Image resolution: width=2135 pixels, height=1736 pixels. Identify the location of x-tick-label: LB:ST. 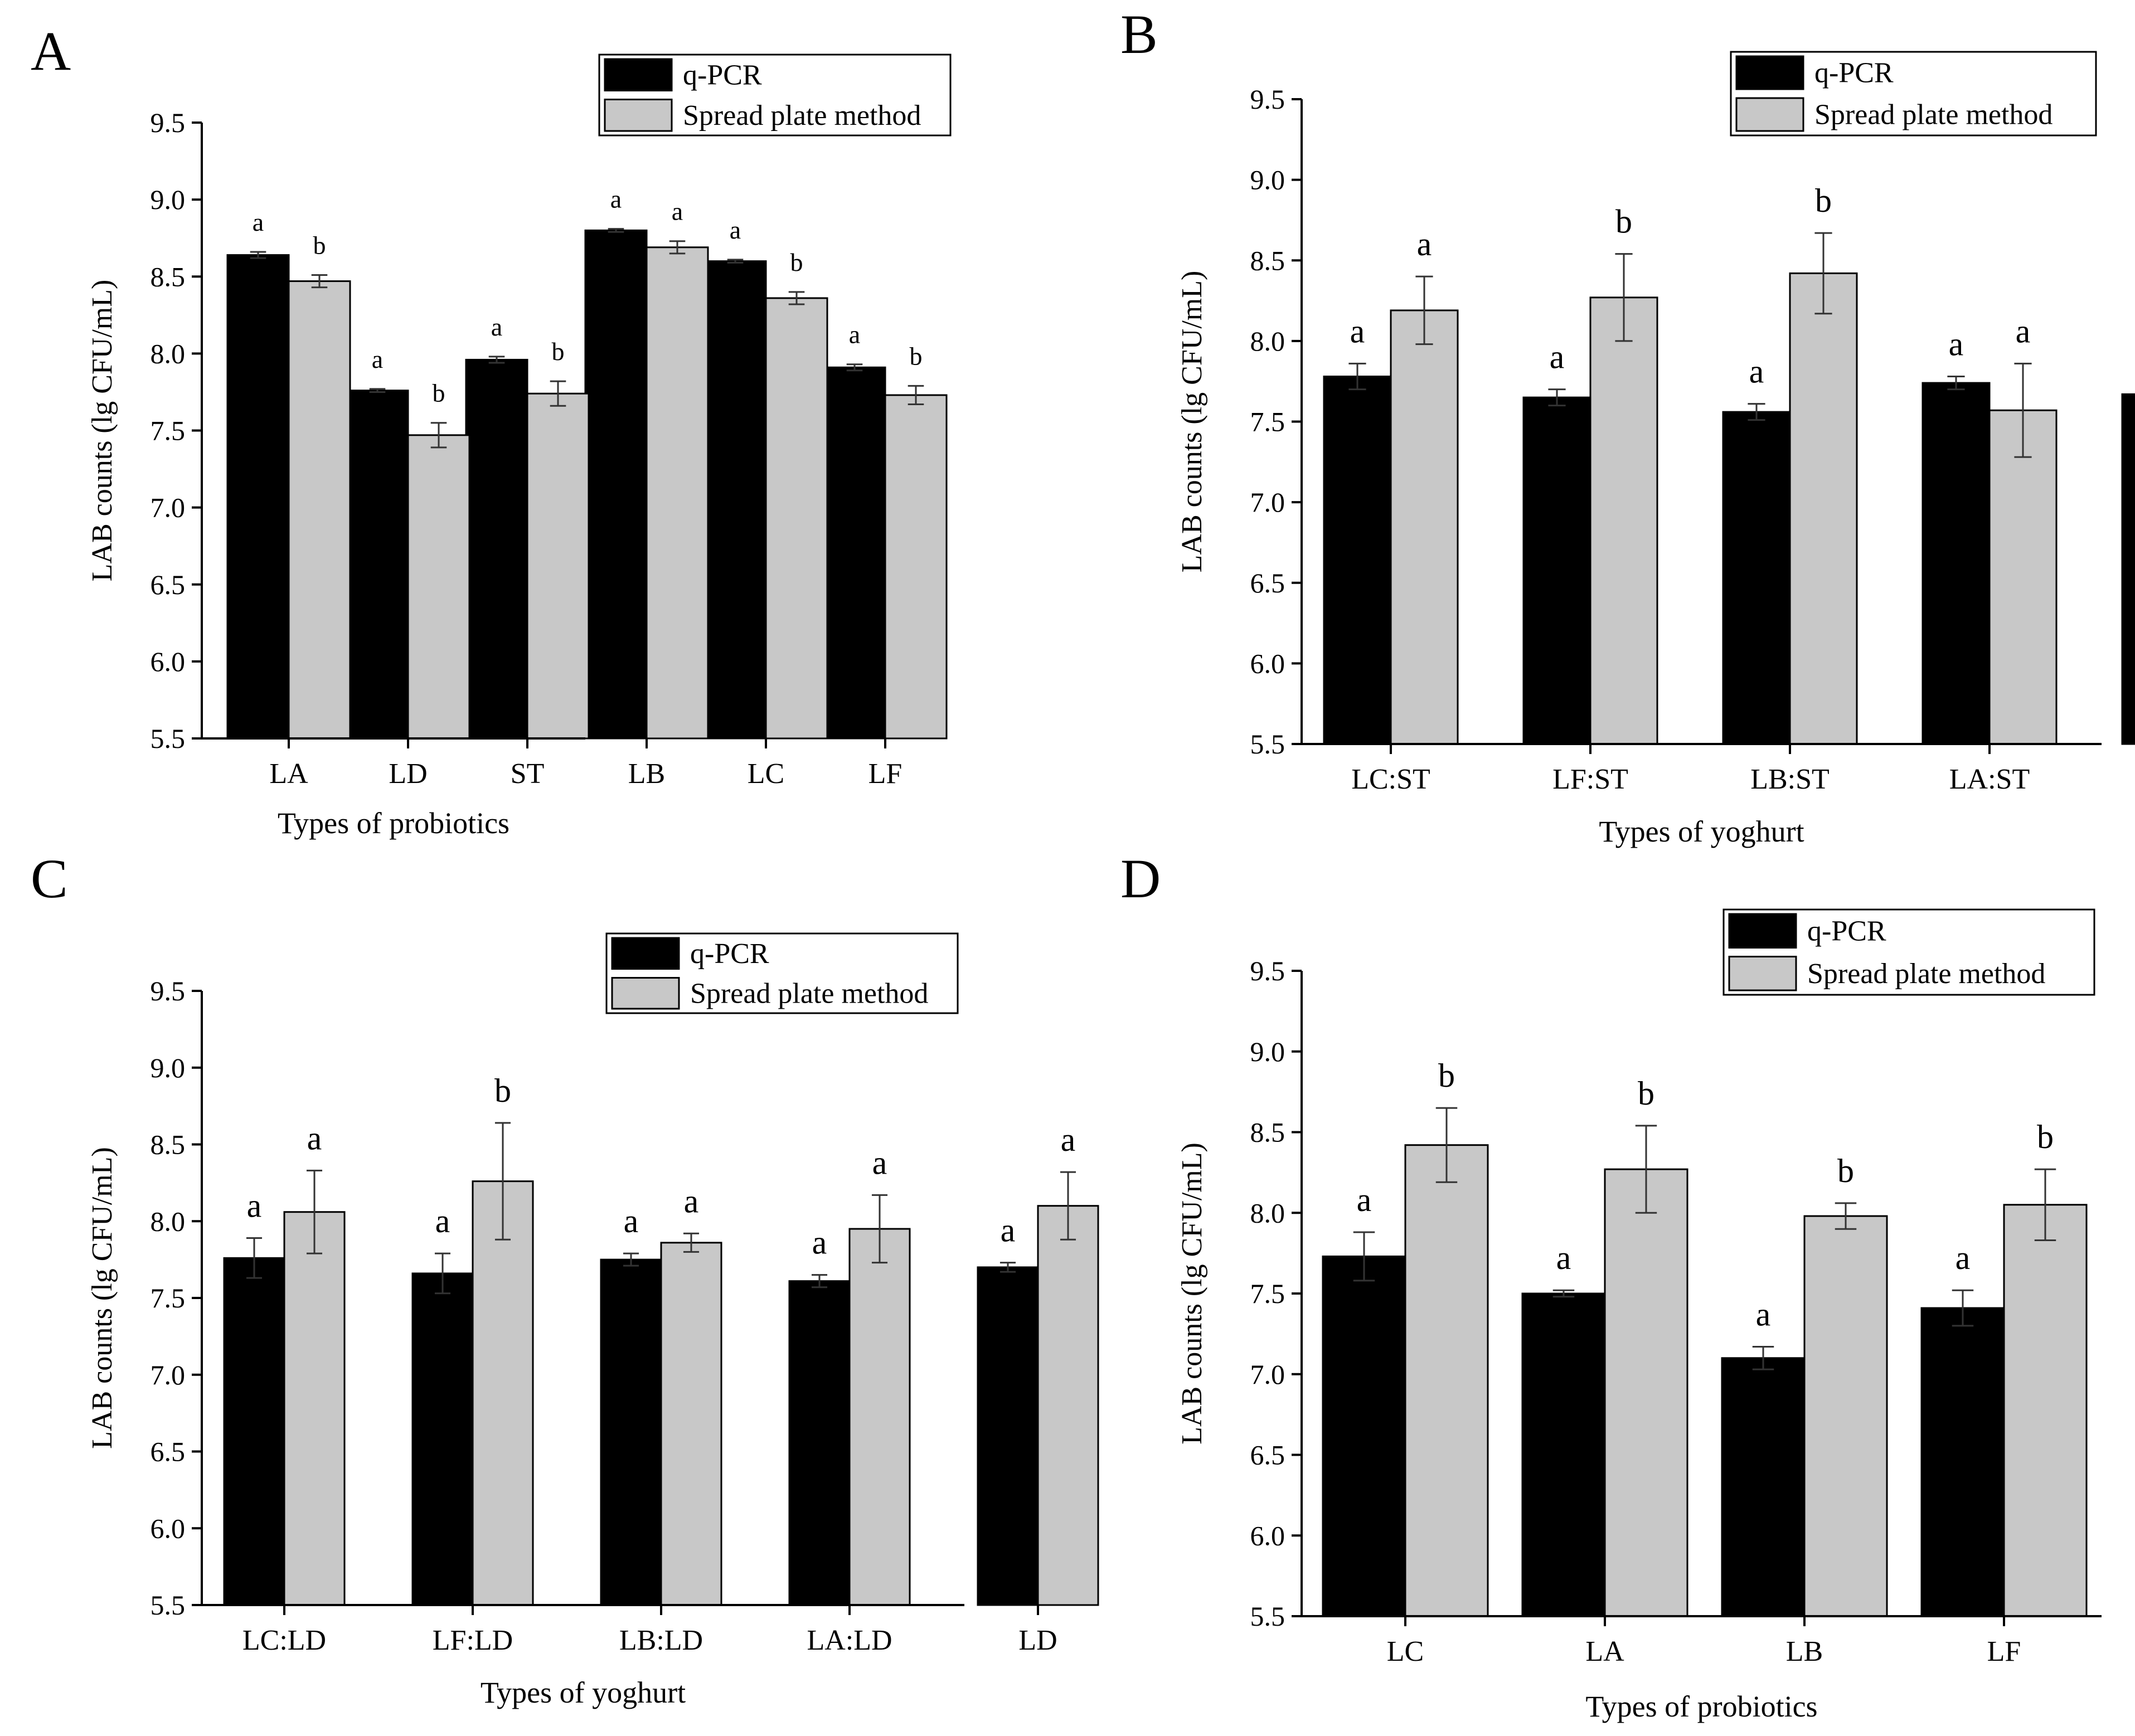
(1790, 779).